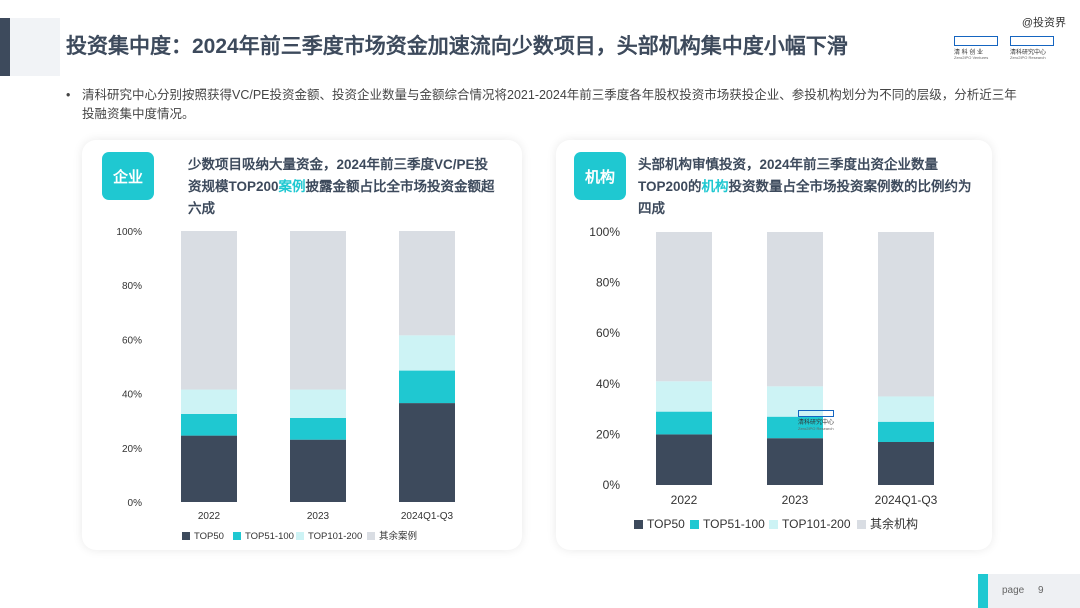 Image resolution: width=1080 pixels, height=608 pixels. What do you see at coordinates (976, 49) in the screenshot?
I see `zero2ipo-ventures-logo: 清 科 创 业 Zero2IPO Ventures` at bounding box center [976, 49].